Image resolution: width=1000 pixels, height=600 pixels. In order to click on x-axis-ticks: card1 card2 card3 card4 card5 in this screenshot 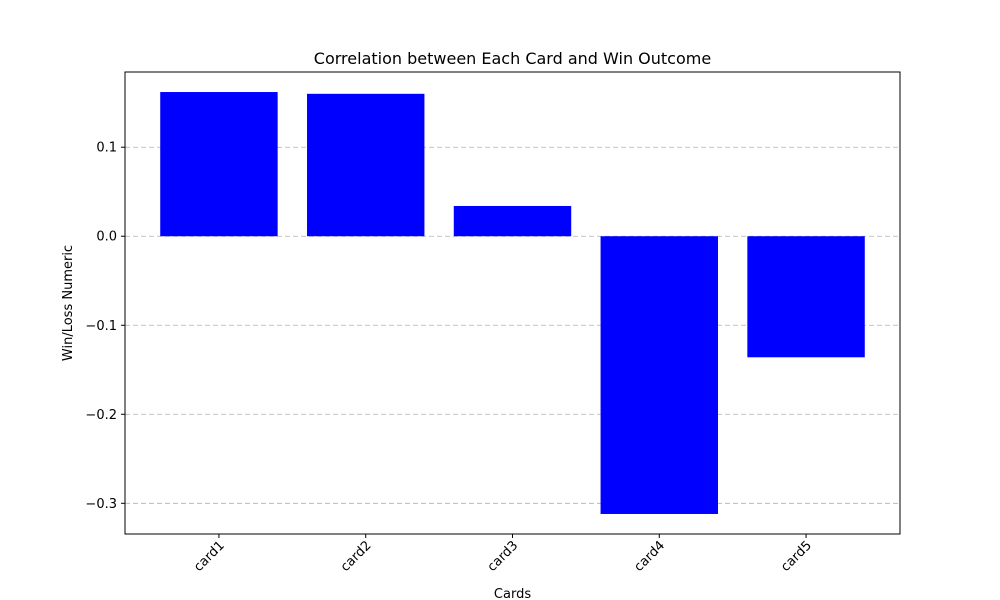, I will do `click(503, 554)`.